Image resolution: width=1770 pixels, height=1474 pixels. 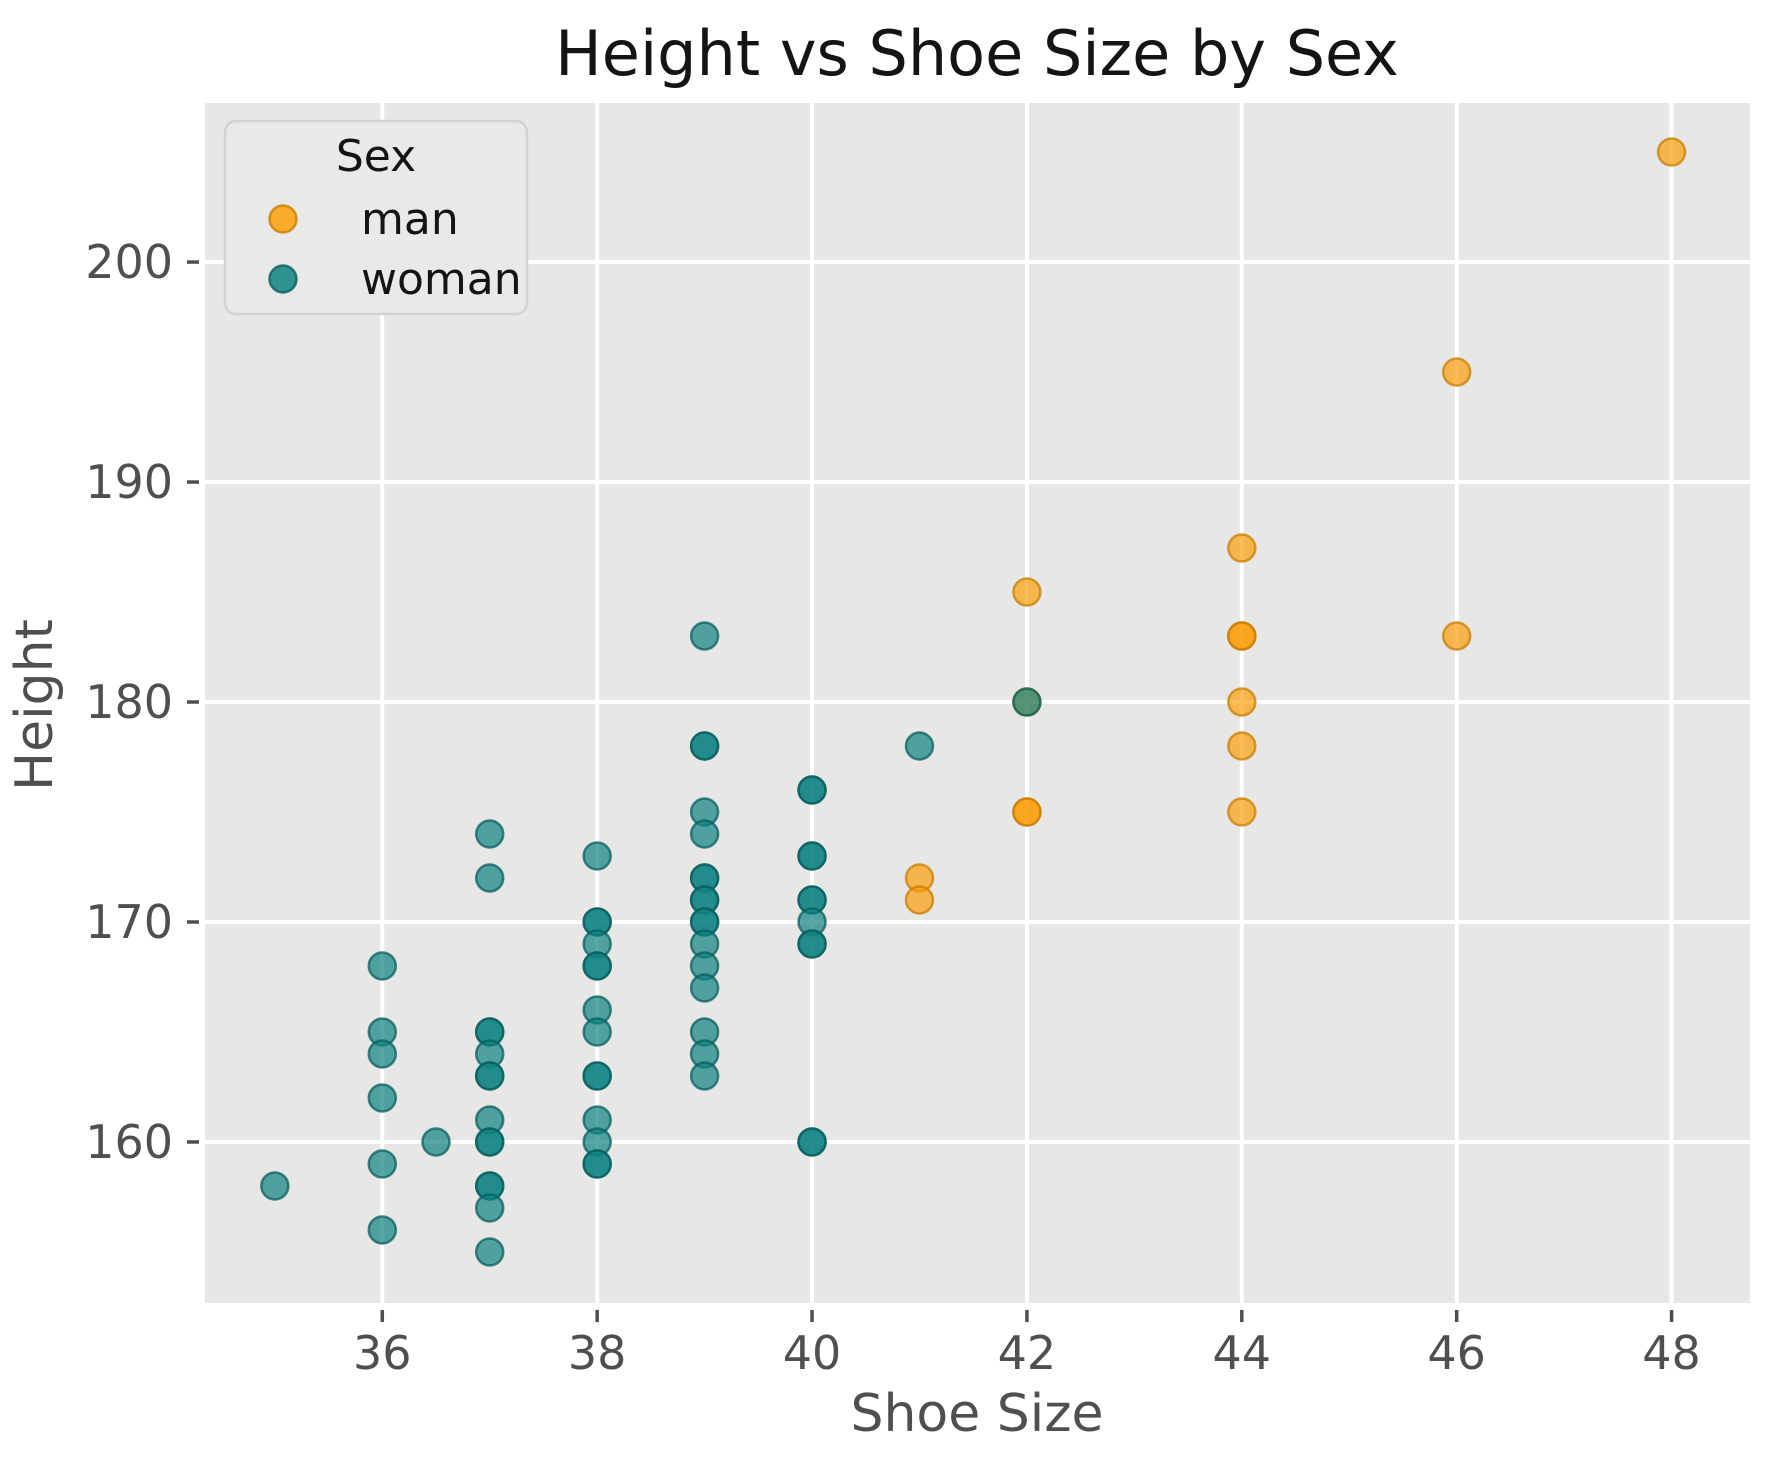 What do you see at coordinates (395, 249) in the screenshot?
I see `legend-entries: man woman` at bounding box center [395, 249].